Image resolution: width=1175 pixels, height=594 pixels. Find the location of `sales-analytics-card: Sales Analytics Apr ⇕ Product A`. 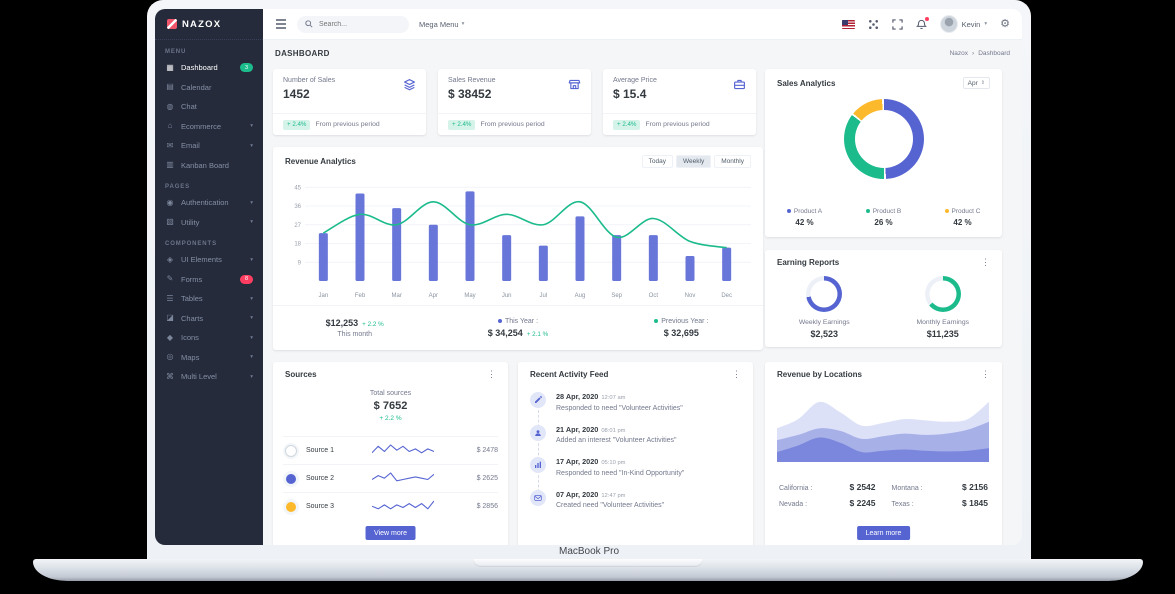

sales-analytics-card: Sales Analytics Apr ⇕ Product A is located at coordinates (883, 153).